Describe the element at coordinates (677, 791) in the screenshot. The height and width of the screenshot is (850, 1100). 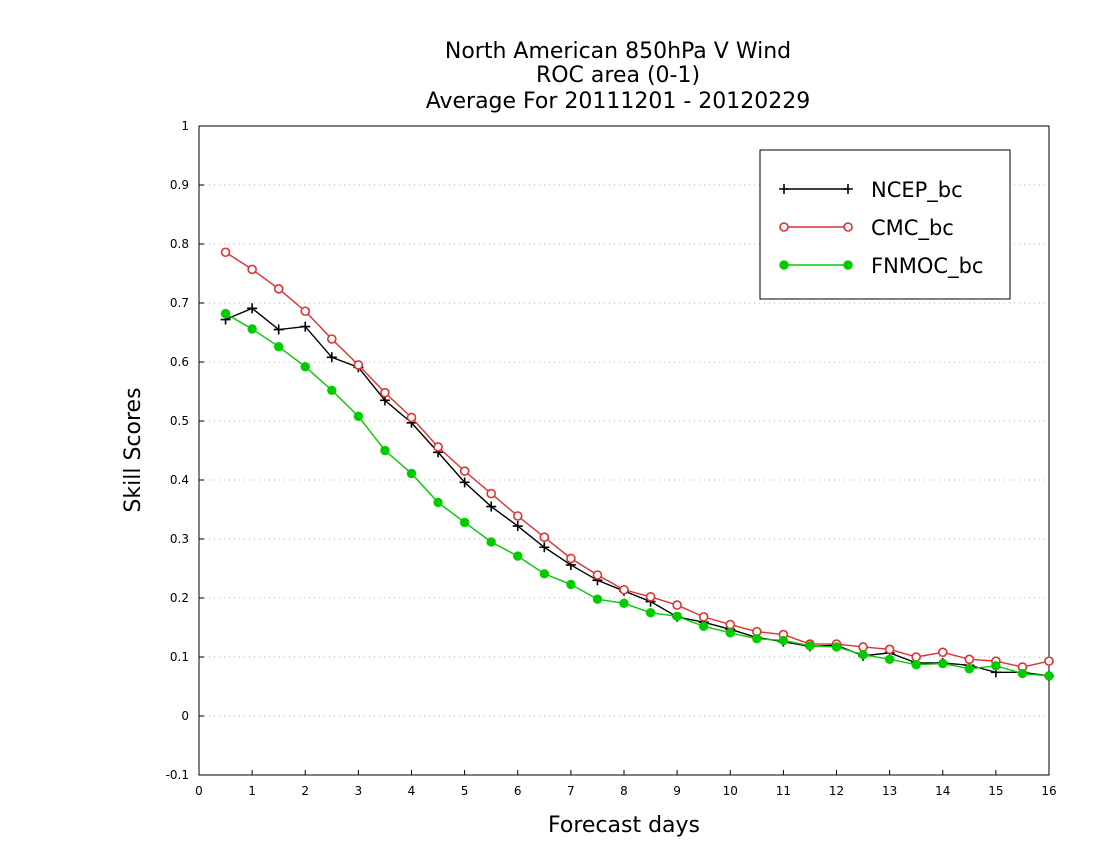
I see `x-tick-label: 9` at that location.